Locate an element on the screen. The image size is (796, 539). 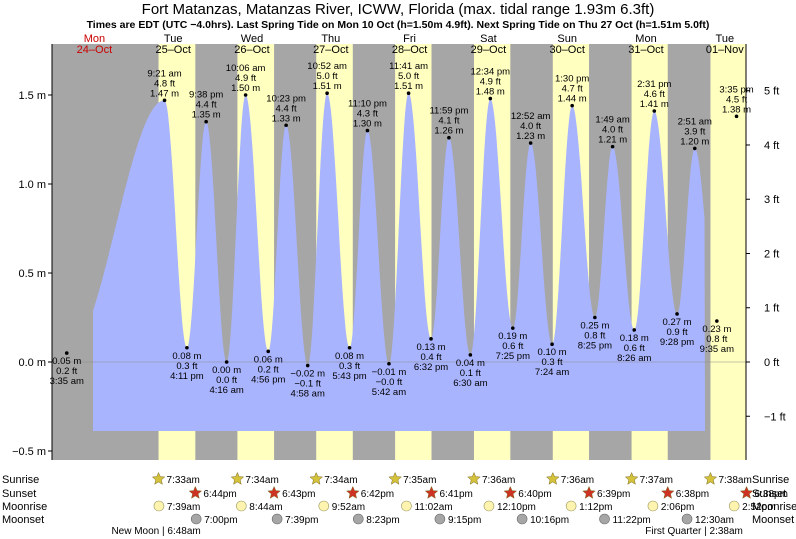
low-tide-label: 5:43 pm is located at coordinates (349, 376).